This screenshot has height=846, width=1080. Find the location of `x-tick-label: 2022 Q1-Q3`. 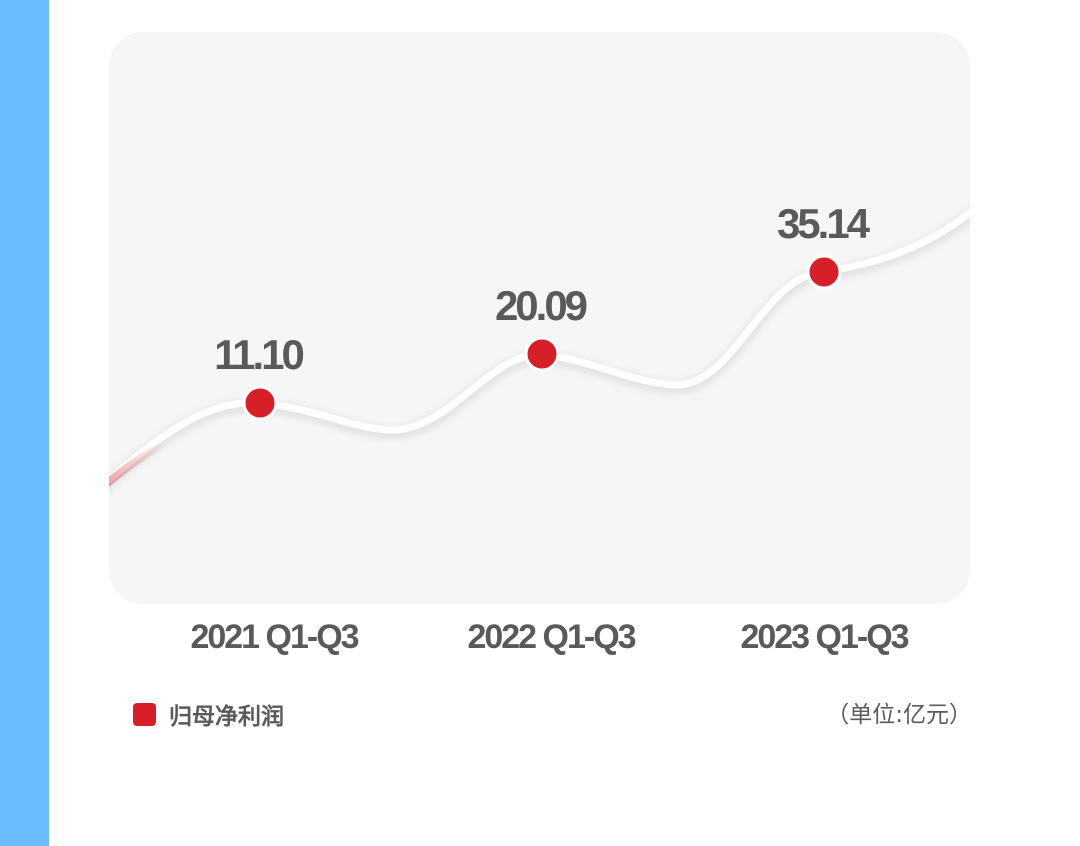

x-tick-label: 2022 Q1-Q3 is located at coordinates (551, 637).